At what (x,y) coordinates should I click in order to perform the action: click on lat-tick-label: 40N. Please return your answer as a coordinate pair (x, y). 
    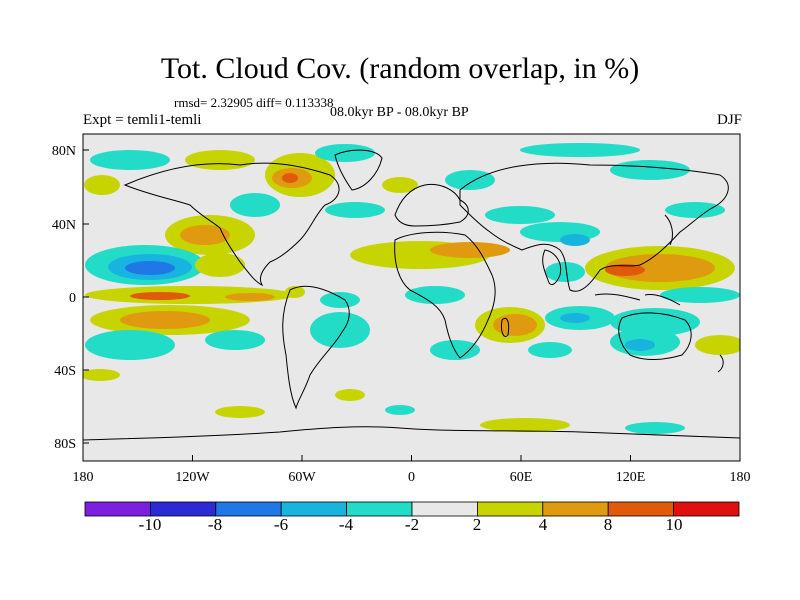
    Looking at the image, I should click on (64, 225).